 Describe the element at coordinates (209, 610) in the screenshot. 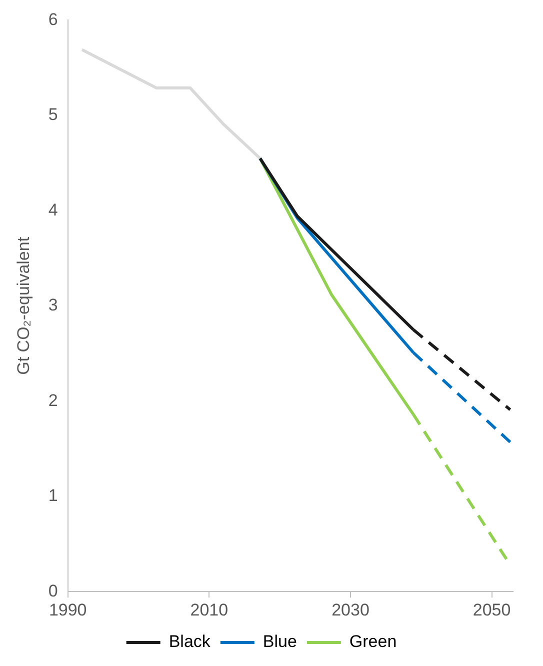

I see `x-tick-label: 2010` at that location.